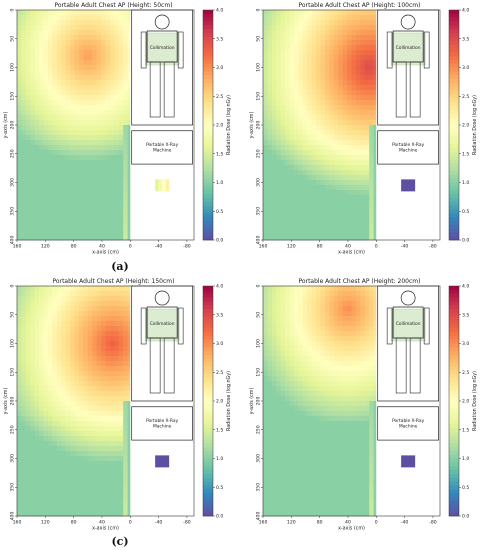 This screenshot has height=550, width=488. What do you see at coordinates (320, 247) in the screenshot?
I see `x-tick-label: 80` at bounding box center [320, 247].